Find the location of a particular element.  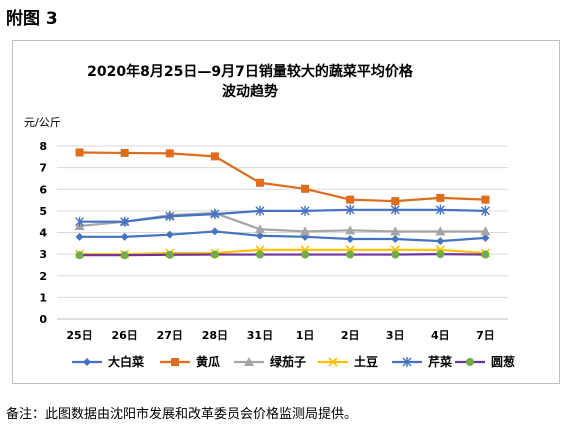

y-tick-label: 8 is located at coordinates (43, 146).